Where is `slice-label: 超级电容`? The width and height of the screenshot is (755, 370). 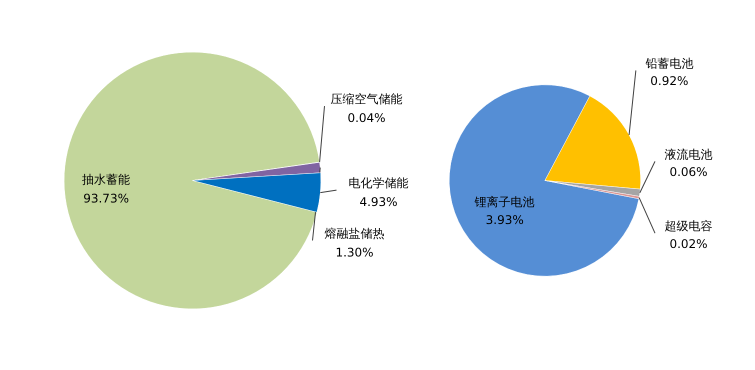
slice-label: 超级电容 is located at coordinates (688, 226).